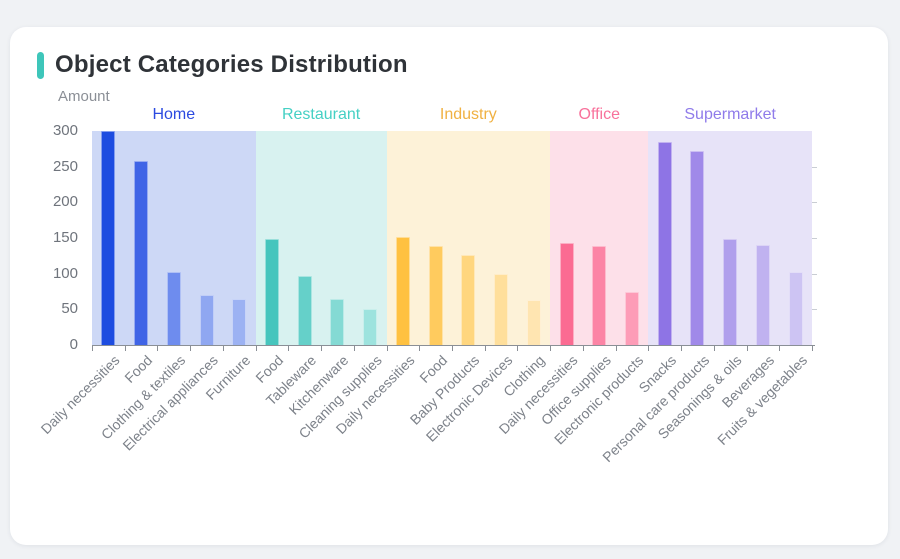 The width and height of the screenshot is (900, 559). What do you see at coordinates (468, 300) in the screenshot?
I see `bar-baby-products` at bounding box center [468, 300].